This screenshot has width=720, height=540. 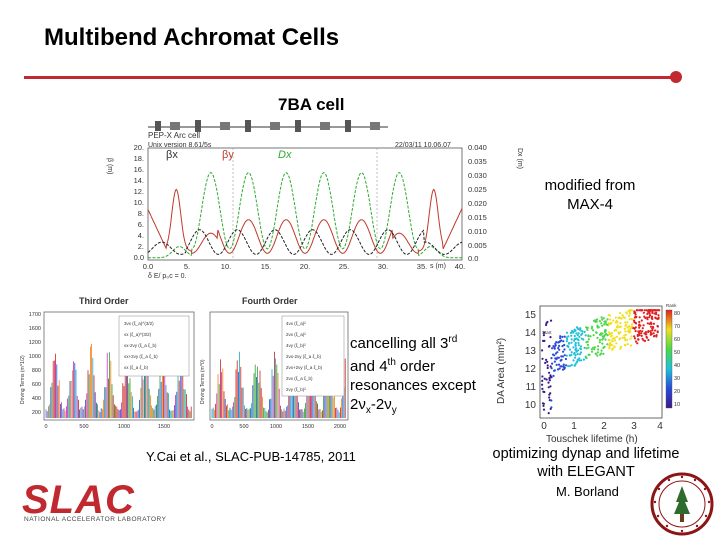 What do you see at coordinates (141, 246) in the screenshot?
I see `left-tick: 2.` at bounding box center [141, 246].